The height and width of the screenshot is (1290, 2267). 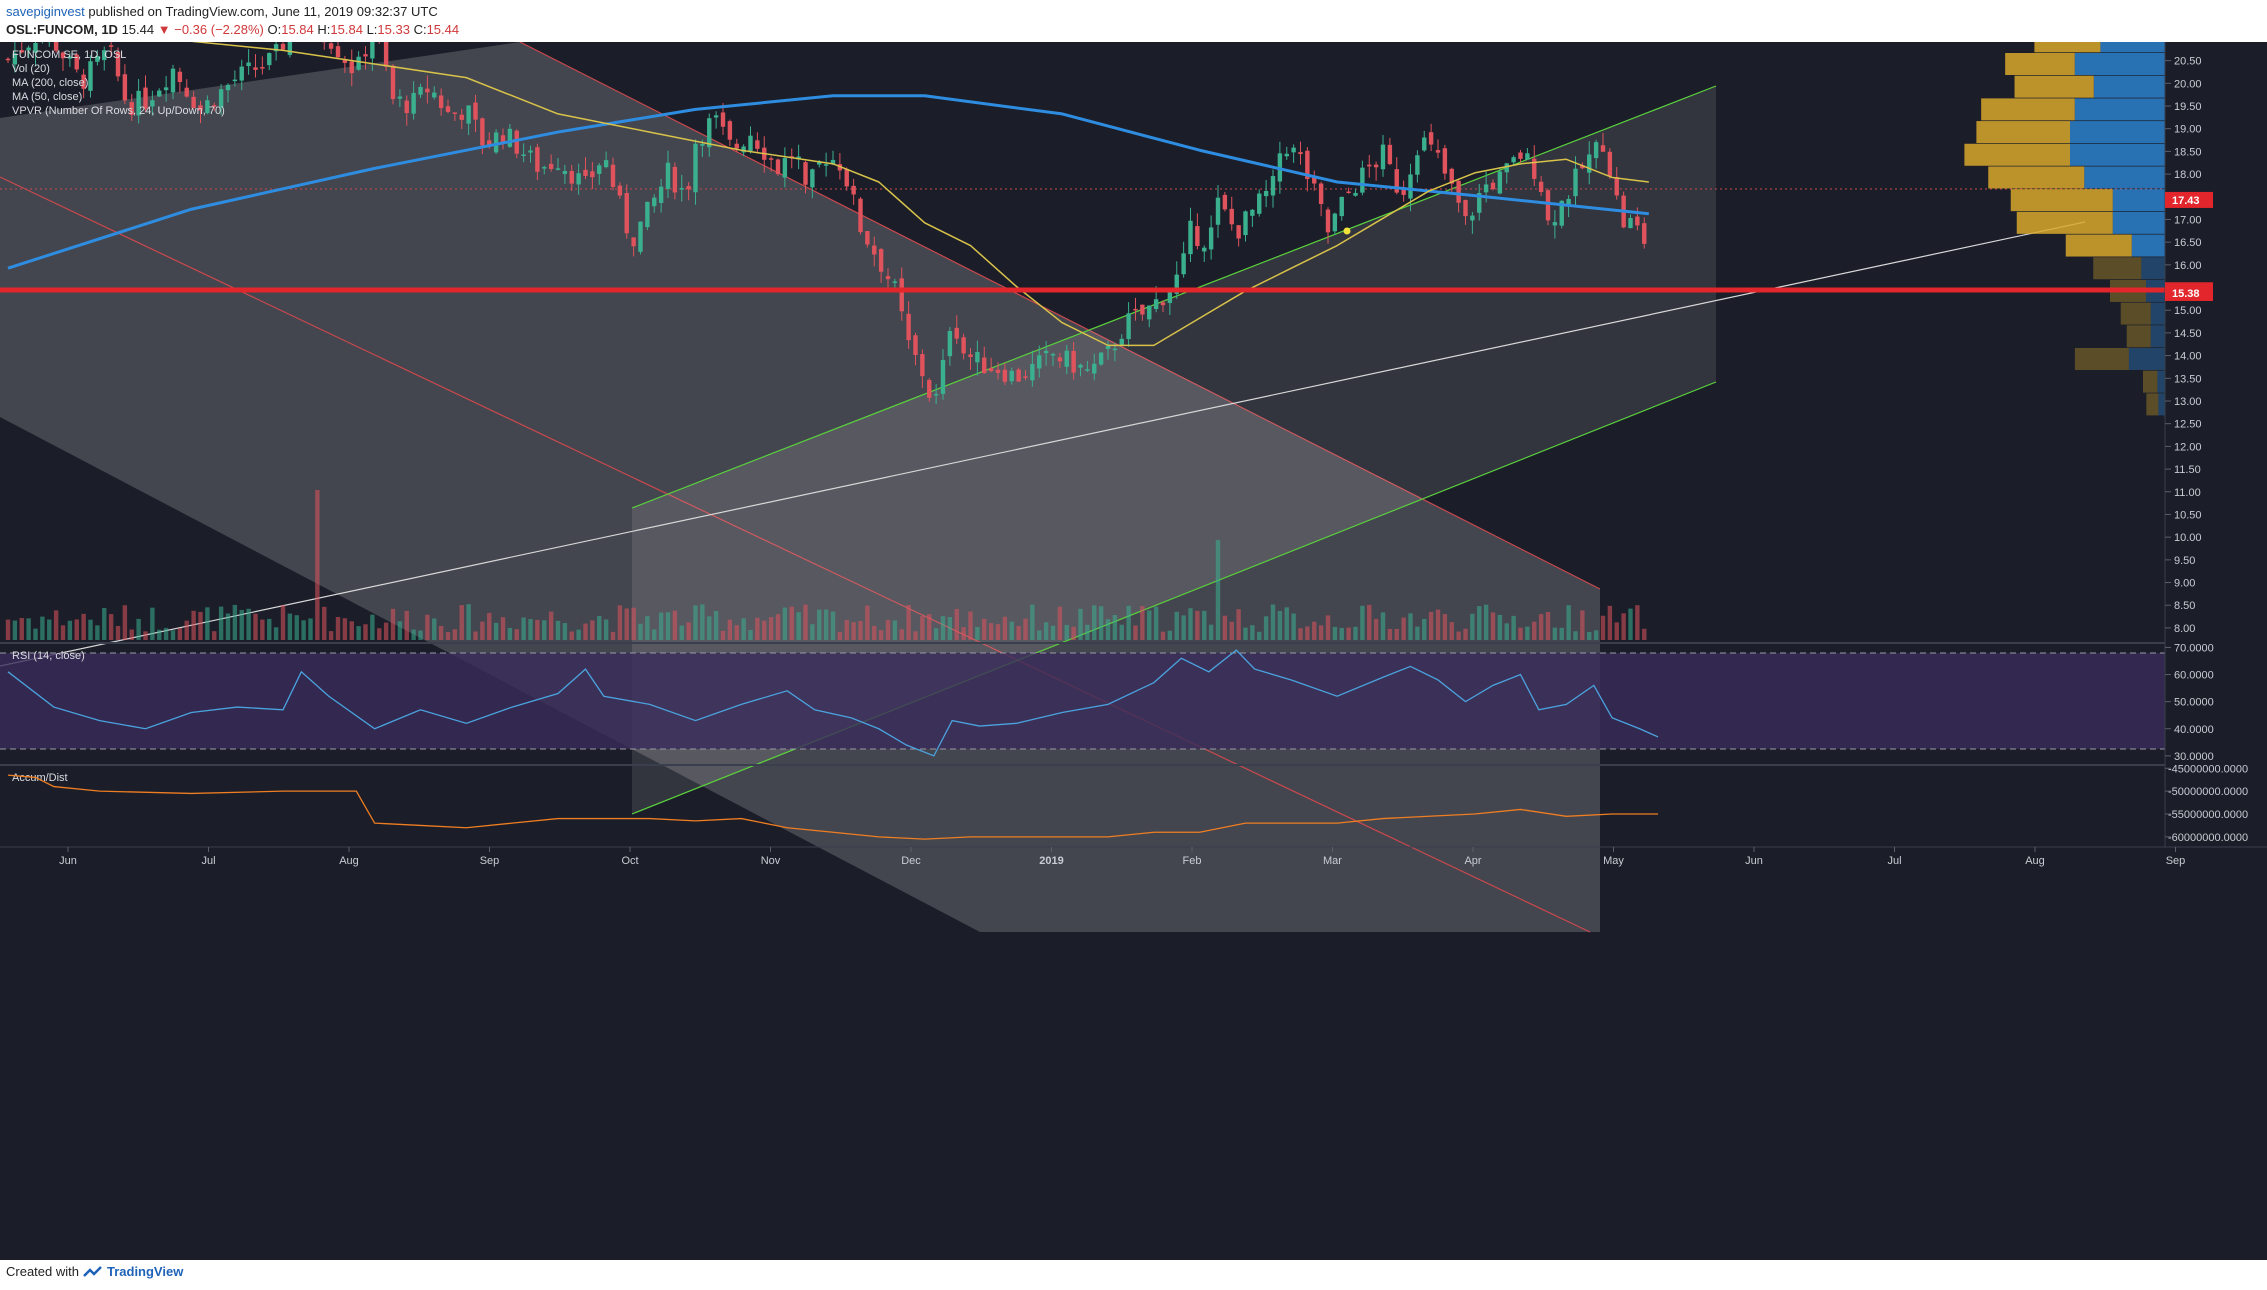 What do you see at coordinates (92, 1271) in the screenshot?
I see `tradingview-logo-icon` at bounding box center [92, 1271].